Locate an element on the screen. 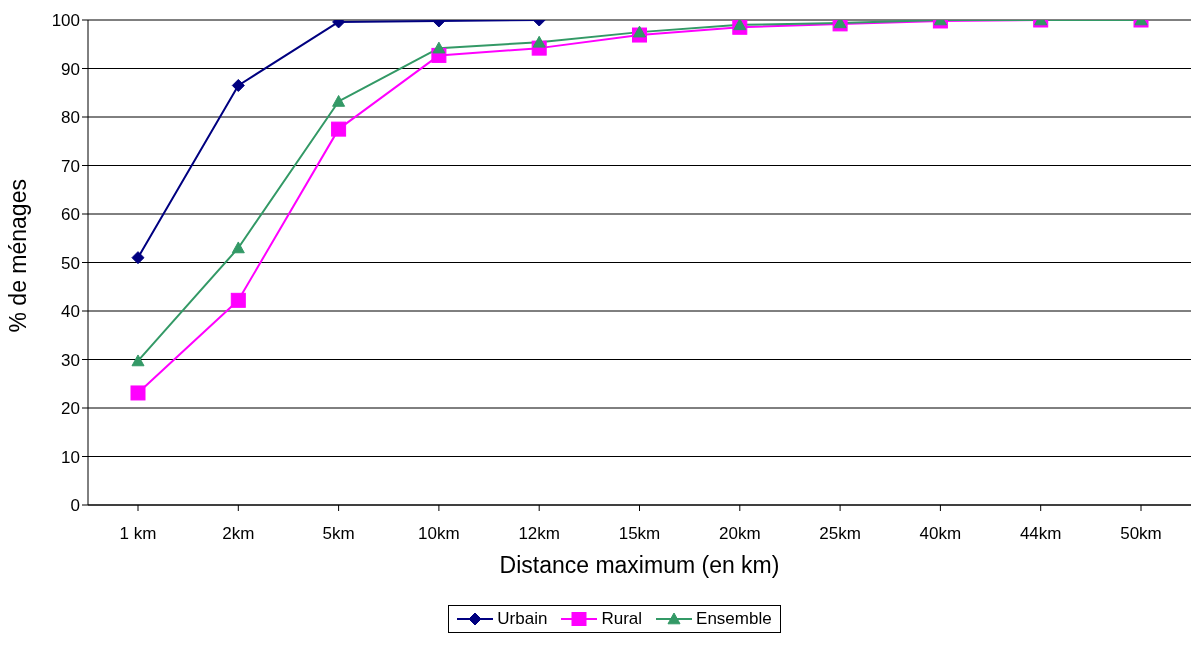 The image size is (1201, 647). x-tick-label: 5km is located at coordinates (338, 534).